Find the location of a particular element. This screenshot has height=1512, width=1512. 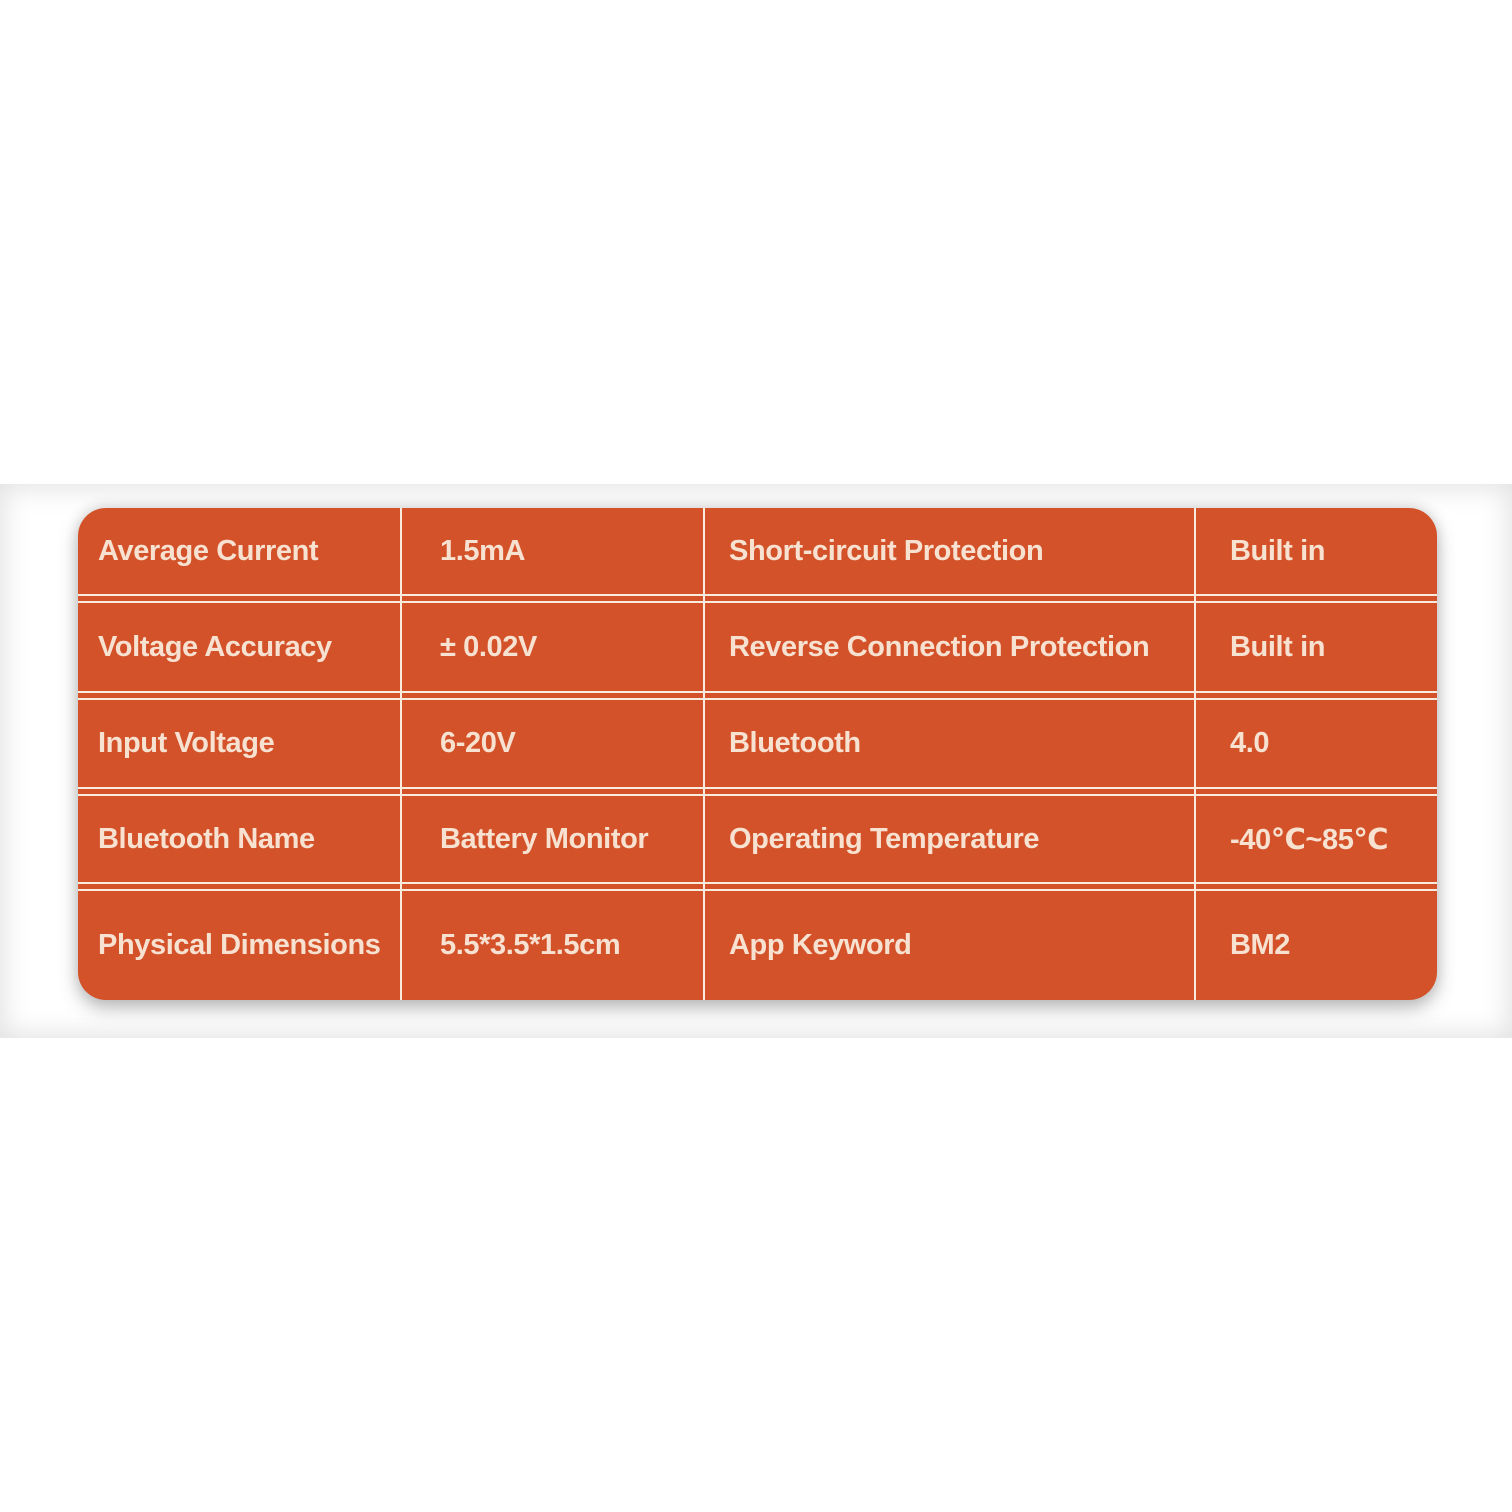

spec-name-text: Bluetooth Name is located at coordinates (206, 838).